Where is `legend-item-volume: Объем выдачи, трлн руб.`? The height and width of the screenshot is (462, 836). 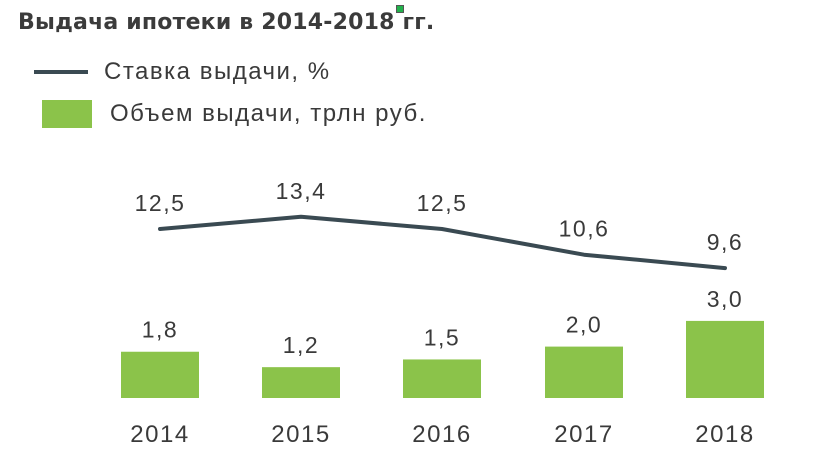
legend-item-volume: Объем выдачи, трлн руб. is located at coordinates (230, 114).